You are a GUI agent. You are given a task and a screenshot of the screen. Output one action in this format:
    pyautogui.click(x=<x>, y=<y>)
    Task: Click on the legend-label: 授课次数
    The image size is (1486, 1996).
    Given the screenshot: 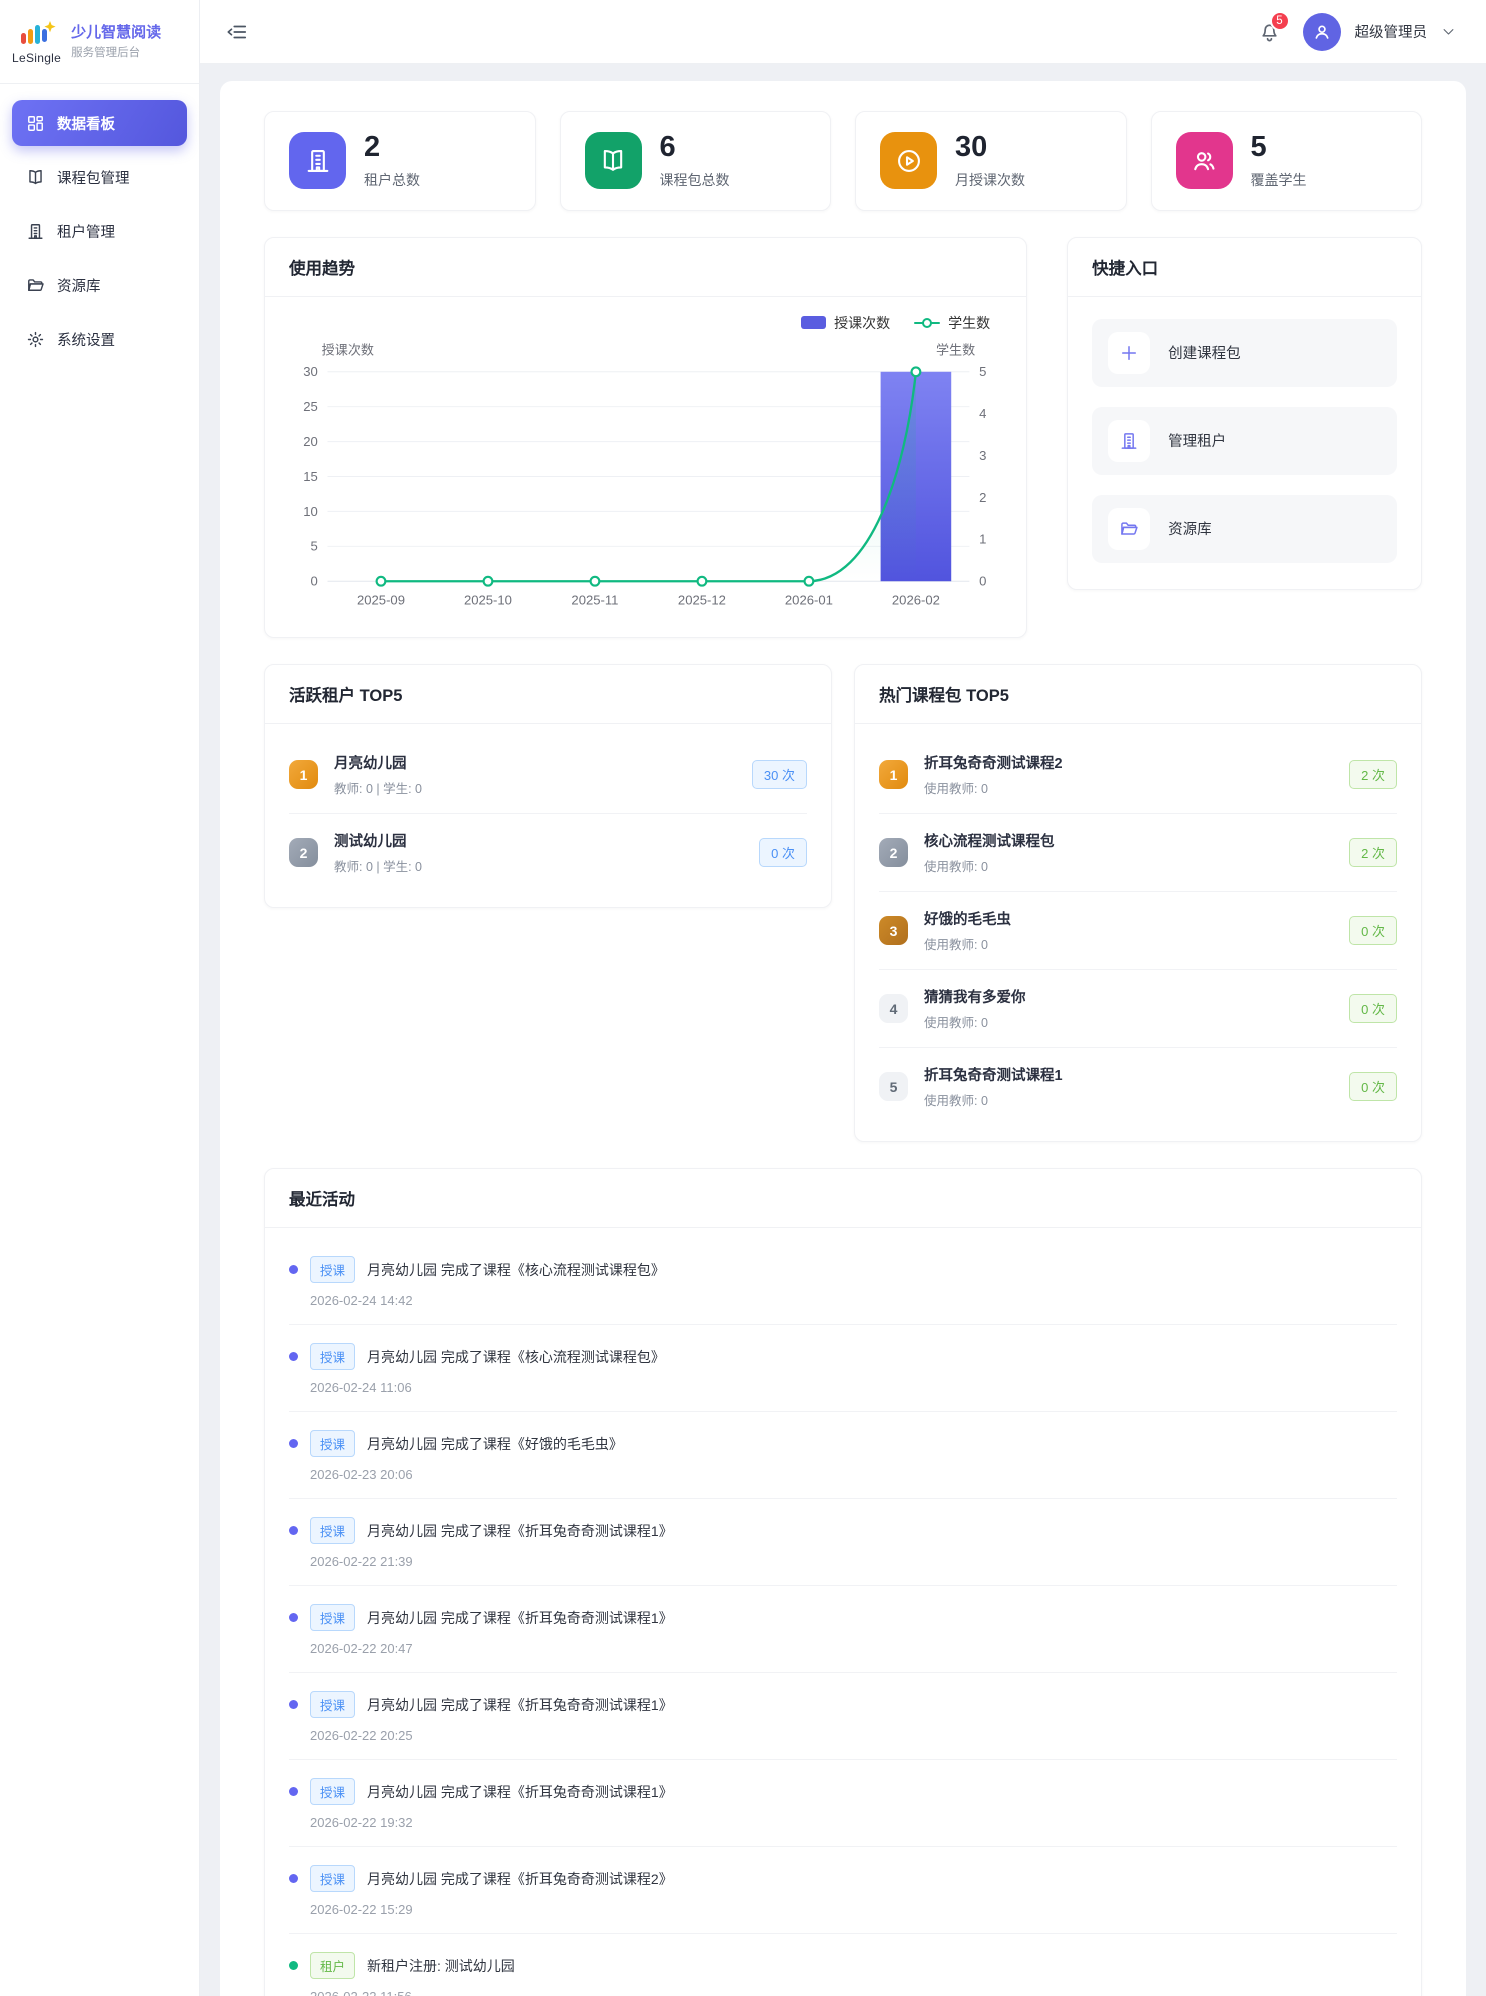 What is the action you would take?
    pyautogui.click(x=862, y=322)
    